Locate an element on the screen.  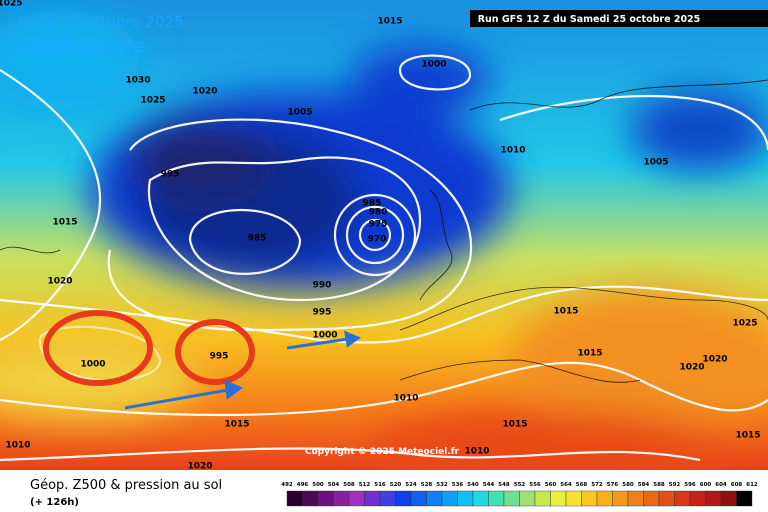
scale-label: 552 is located at coordinates (520, 485).